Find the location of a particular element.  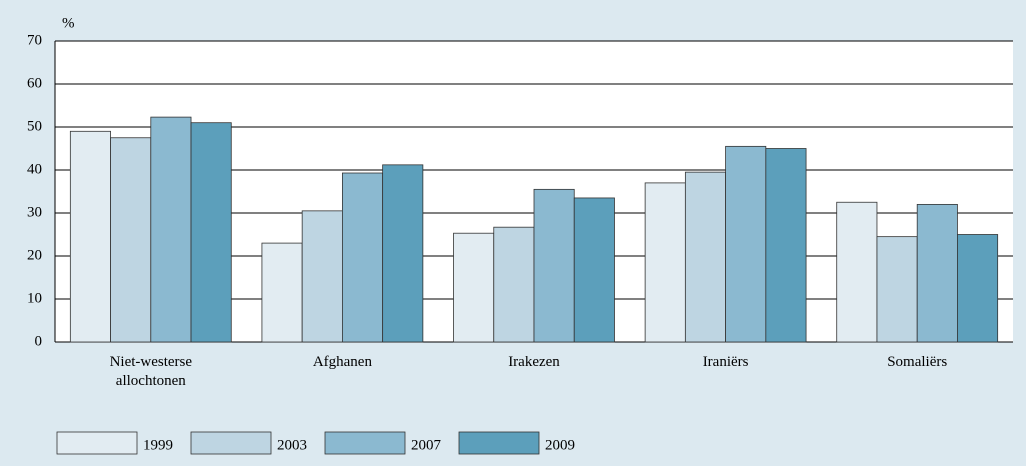

y-axis-label: % is located at coordinates (68, 23).